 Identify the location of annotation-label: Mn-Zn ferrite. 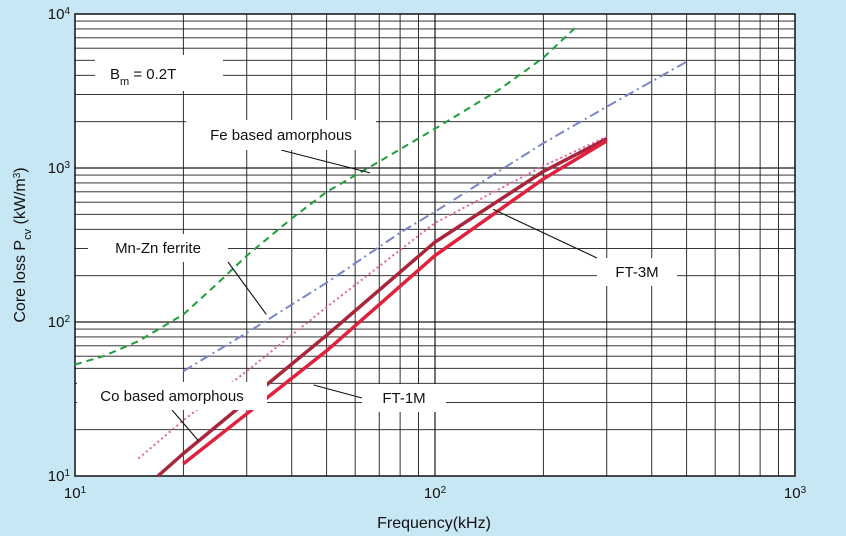
(158, 248).